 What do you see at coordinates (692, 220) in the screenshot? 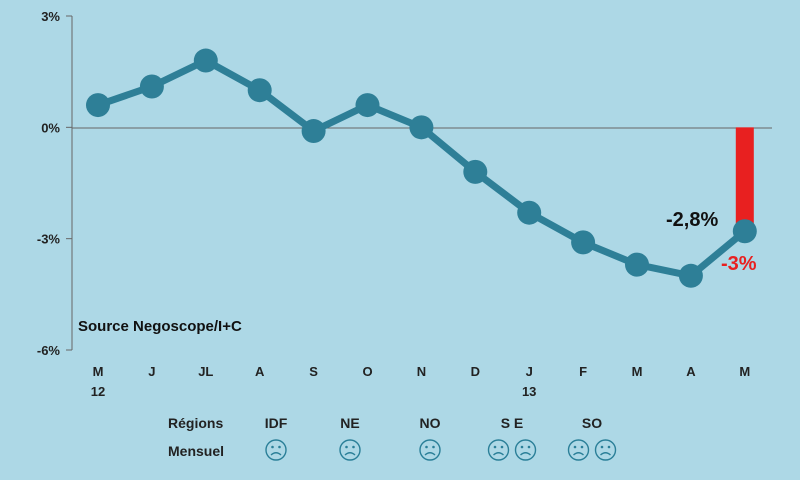
I see `annotation-last-value: -2,8%` at bounding box center [692, 220].